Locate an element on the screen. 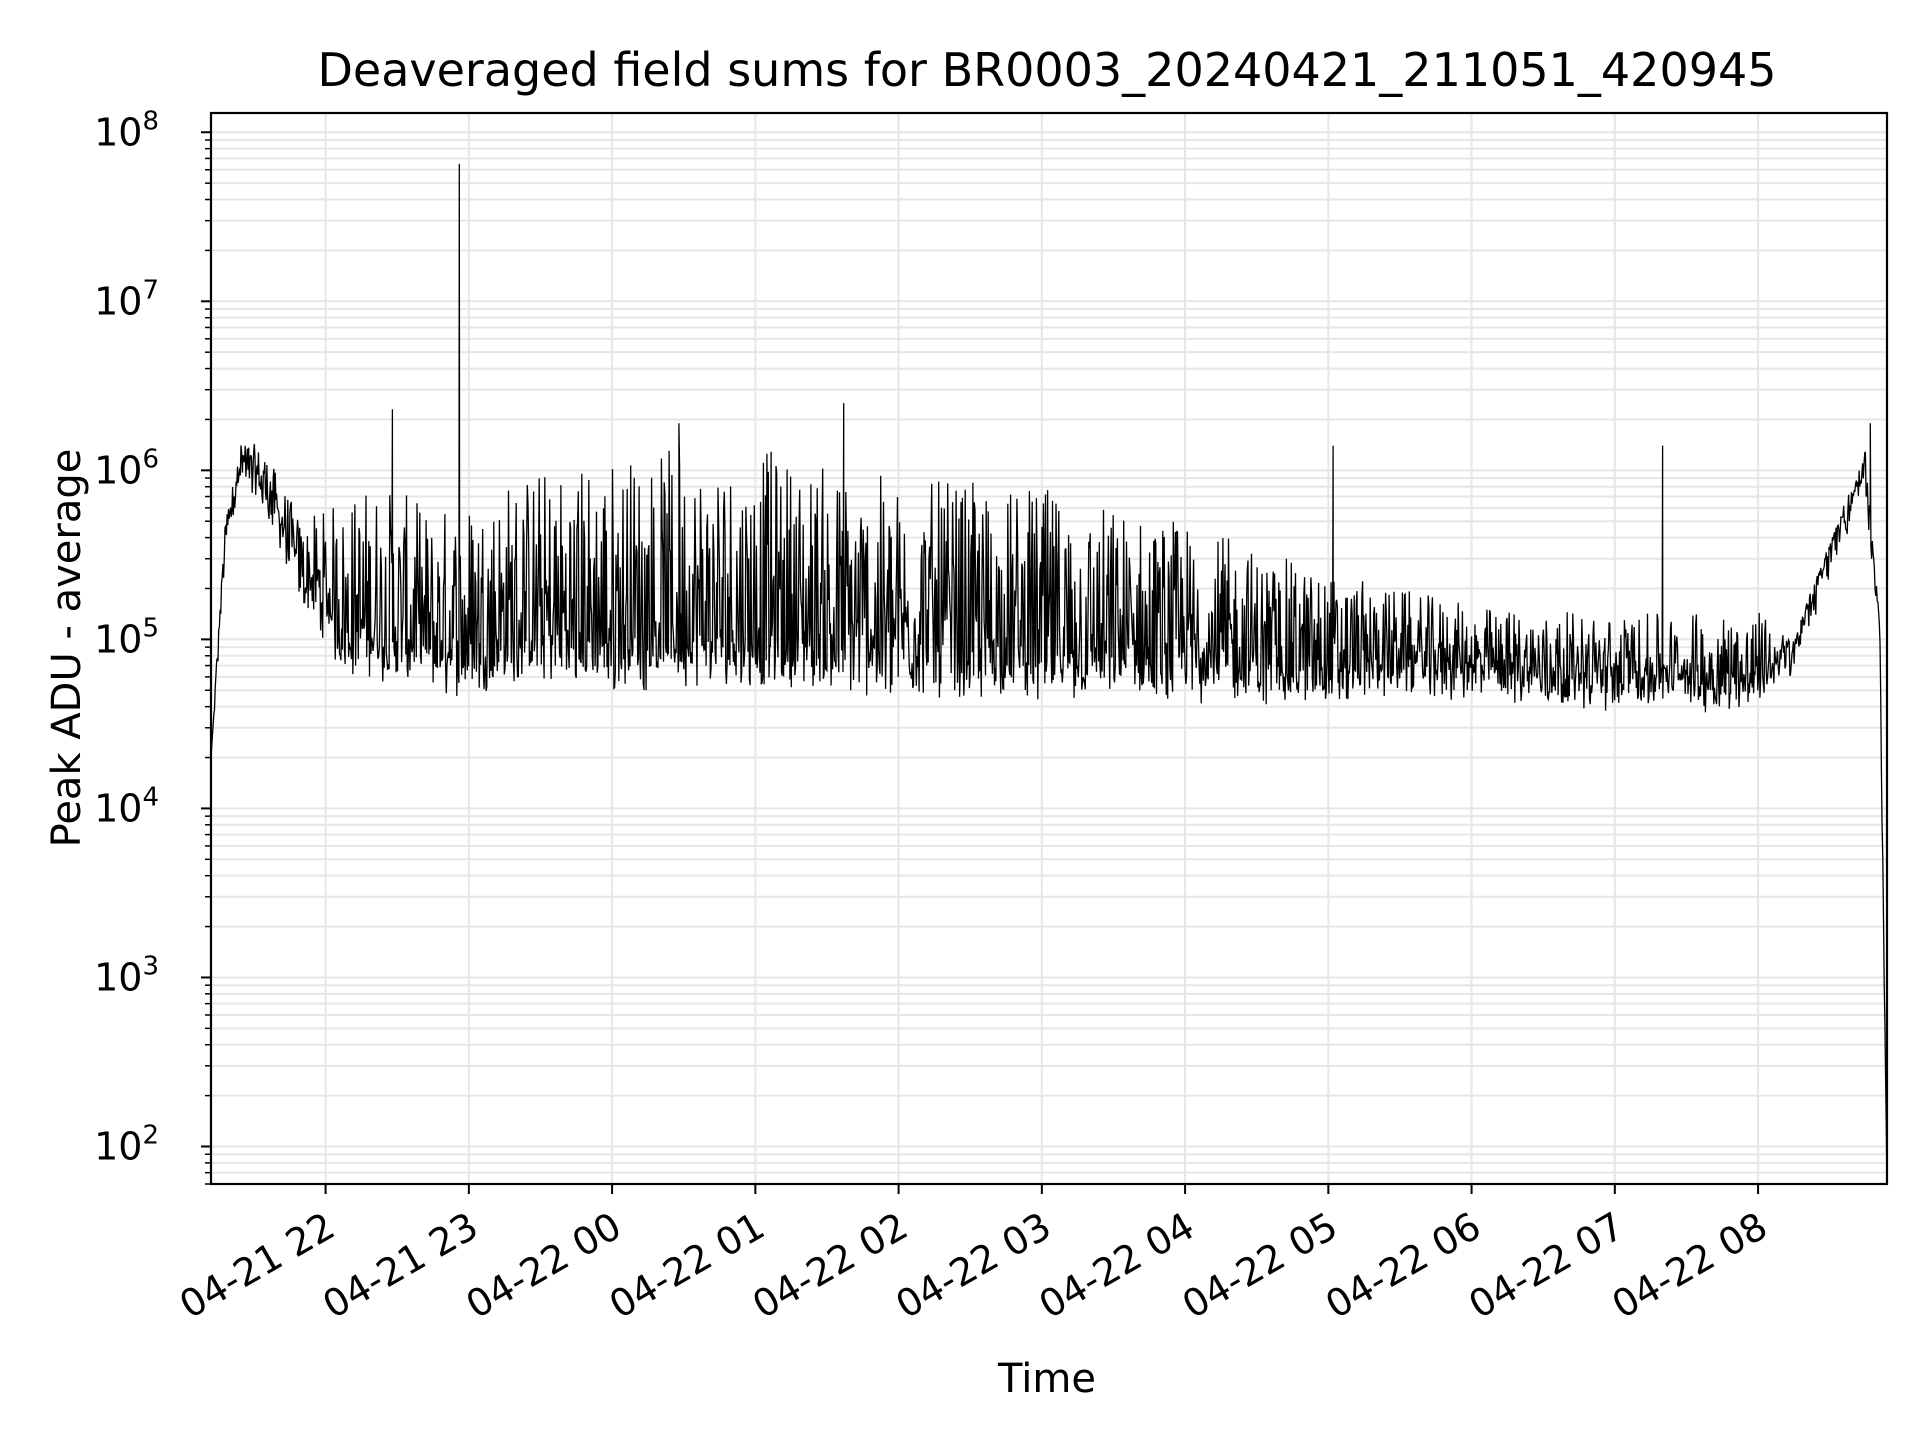  y-tick-exponent: 7 is located at coordinates (150, 290).